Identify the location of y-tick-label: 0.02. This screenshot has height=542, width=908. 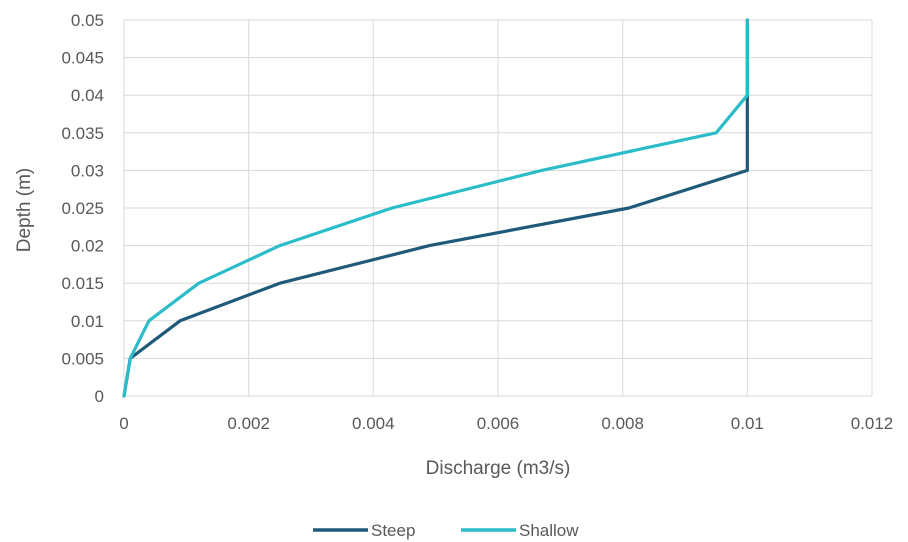
(87, 246).